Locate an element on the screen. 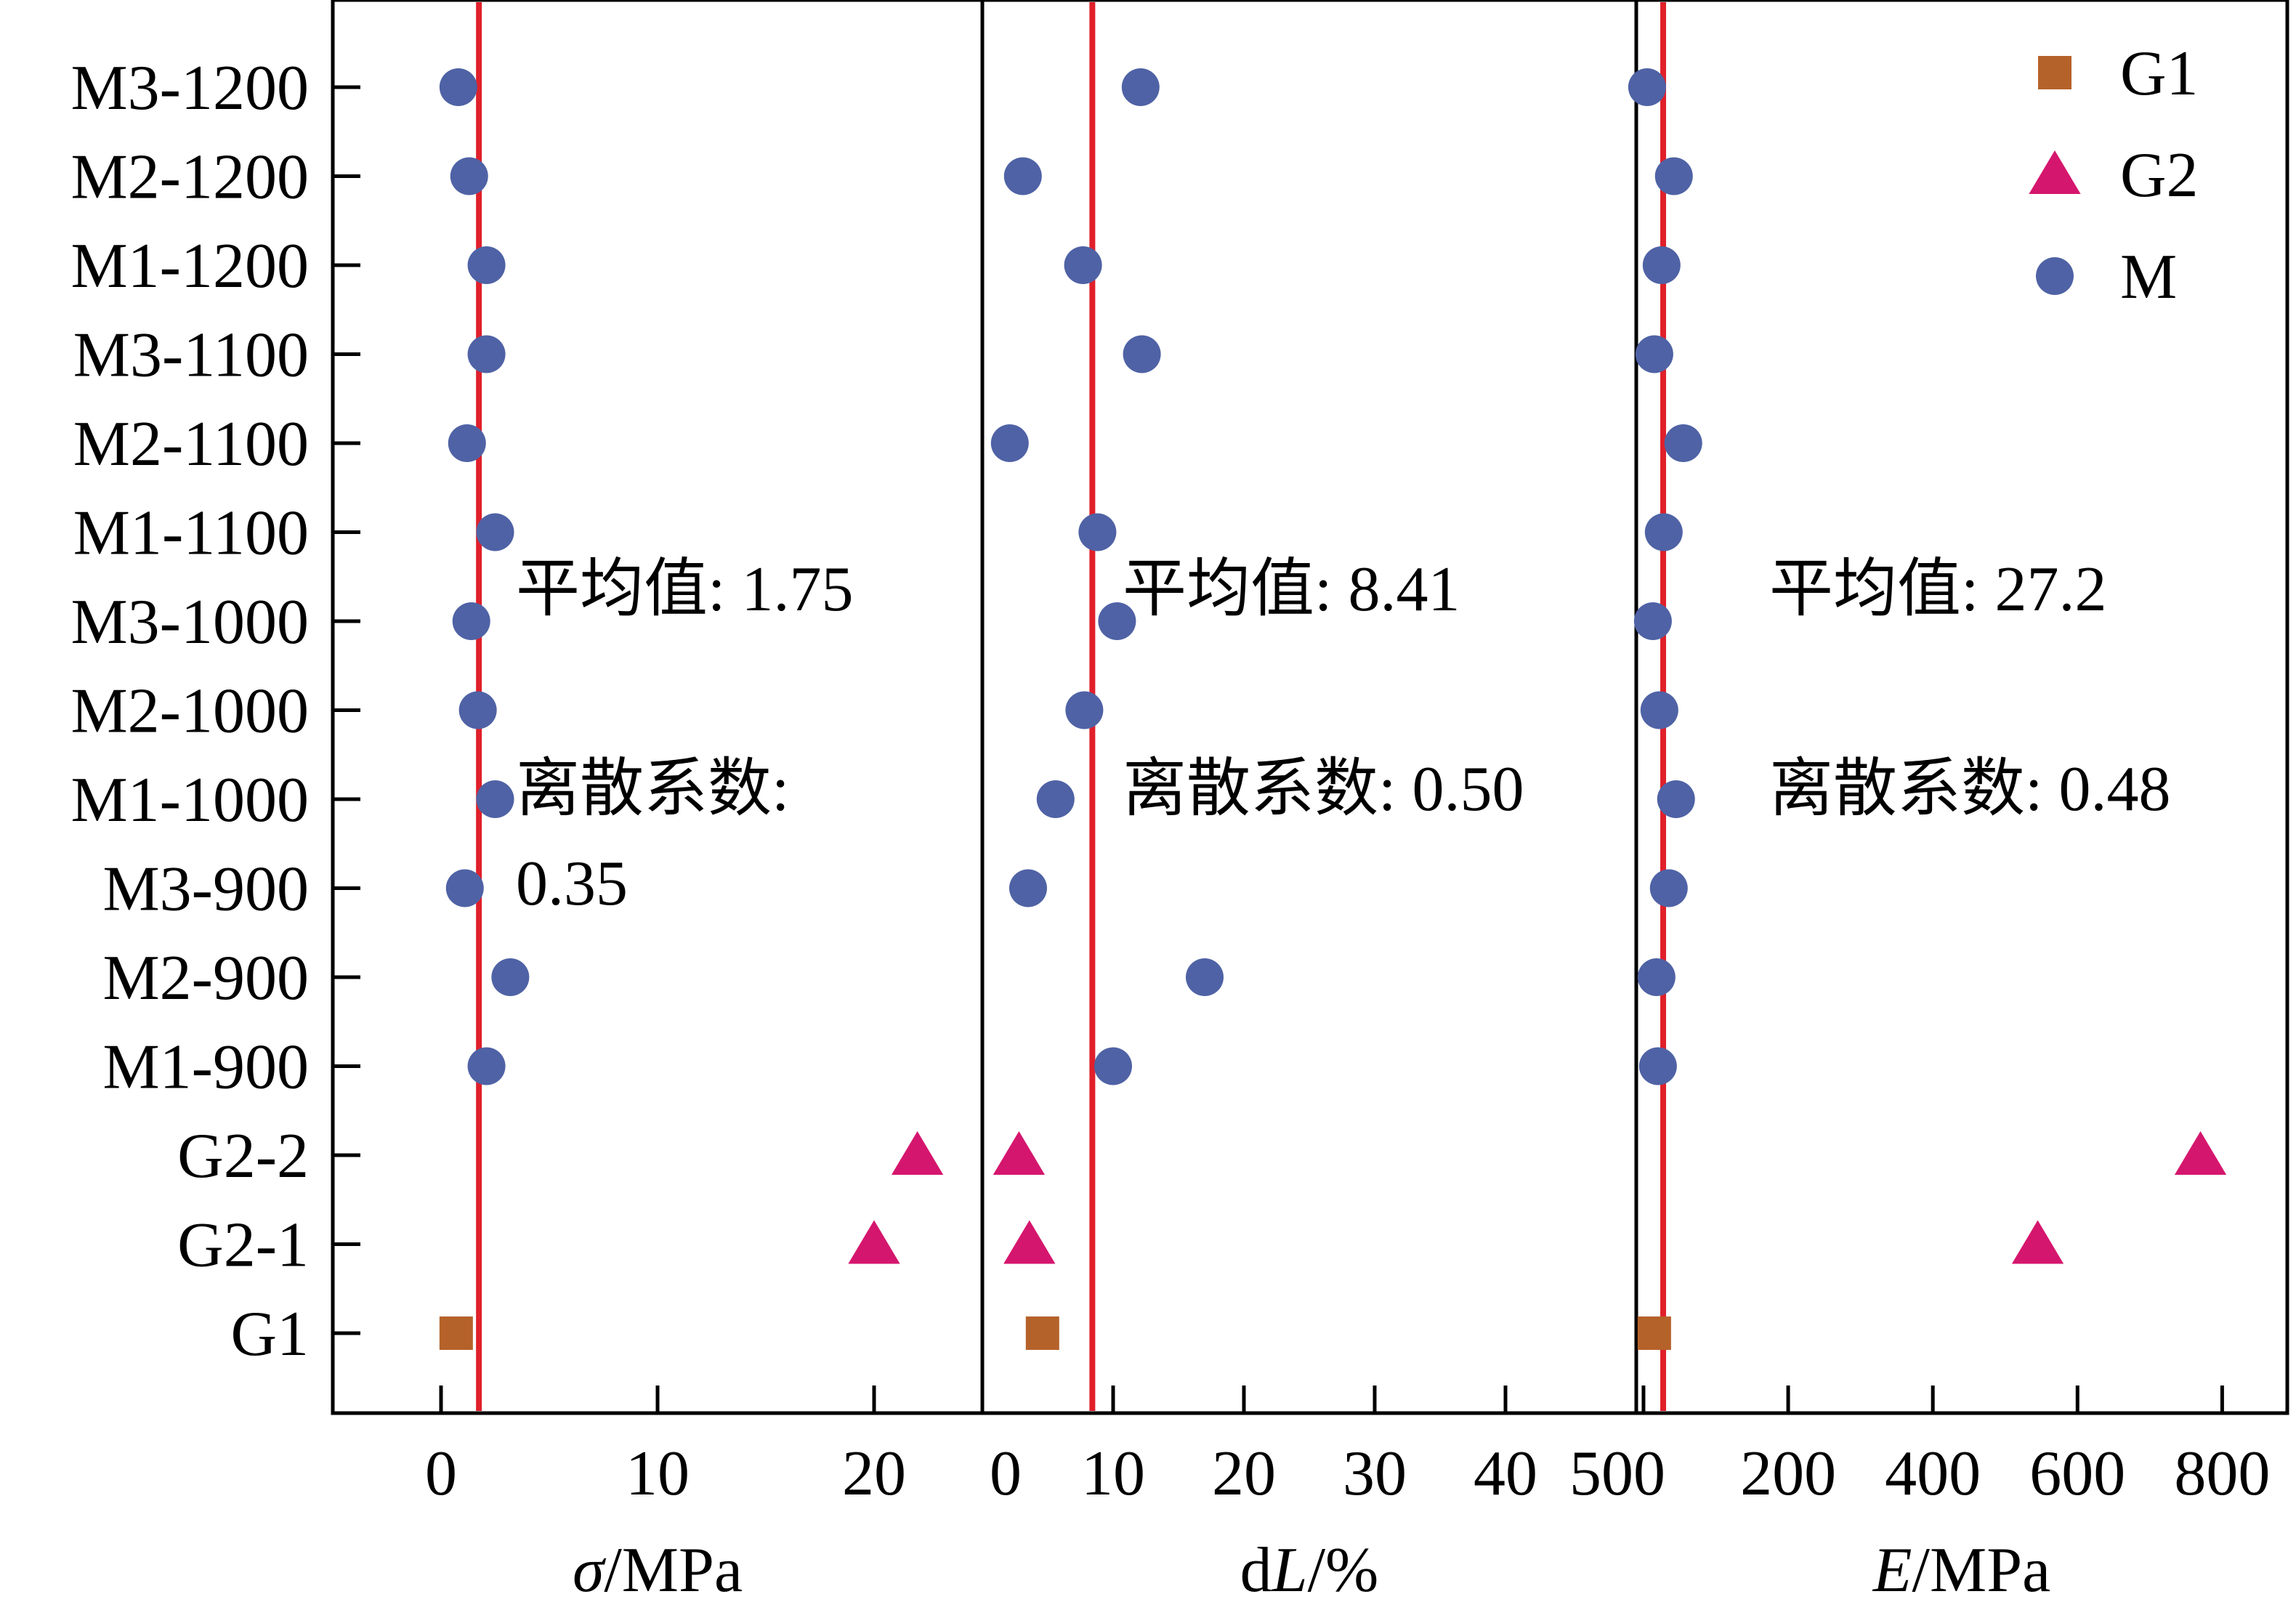 This screenshot has width=2296, height=1602. category-tick-label: M3-900 is located at coordinates (205, 889).